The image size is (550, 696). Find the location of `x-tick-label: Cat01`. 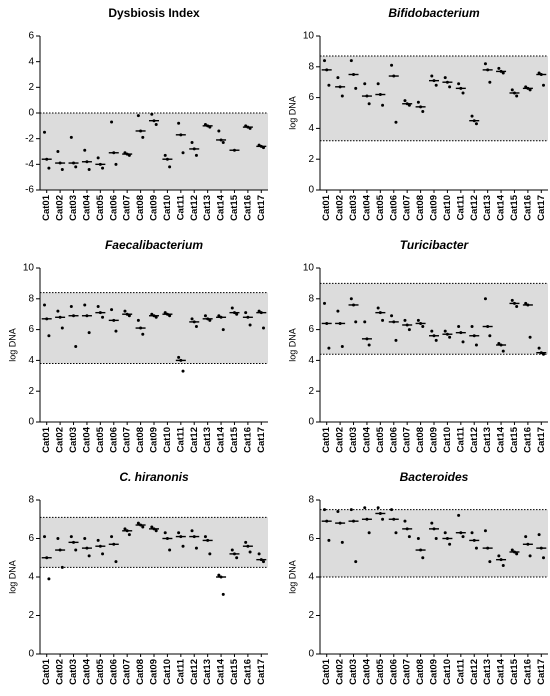

x-tick-label: Cat01 is located at coordinates (326, 671).